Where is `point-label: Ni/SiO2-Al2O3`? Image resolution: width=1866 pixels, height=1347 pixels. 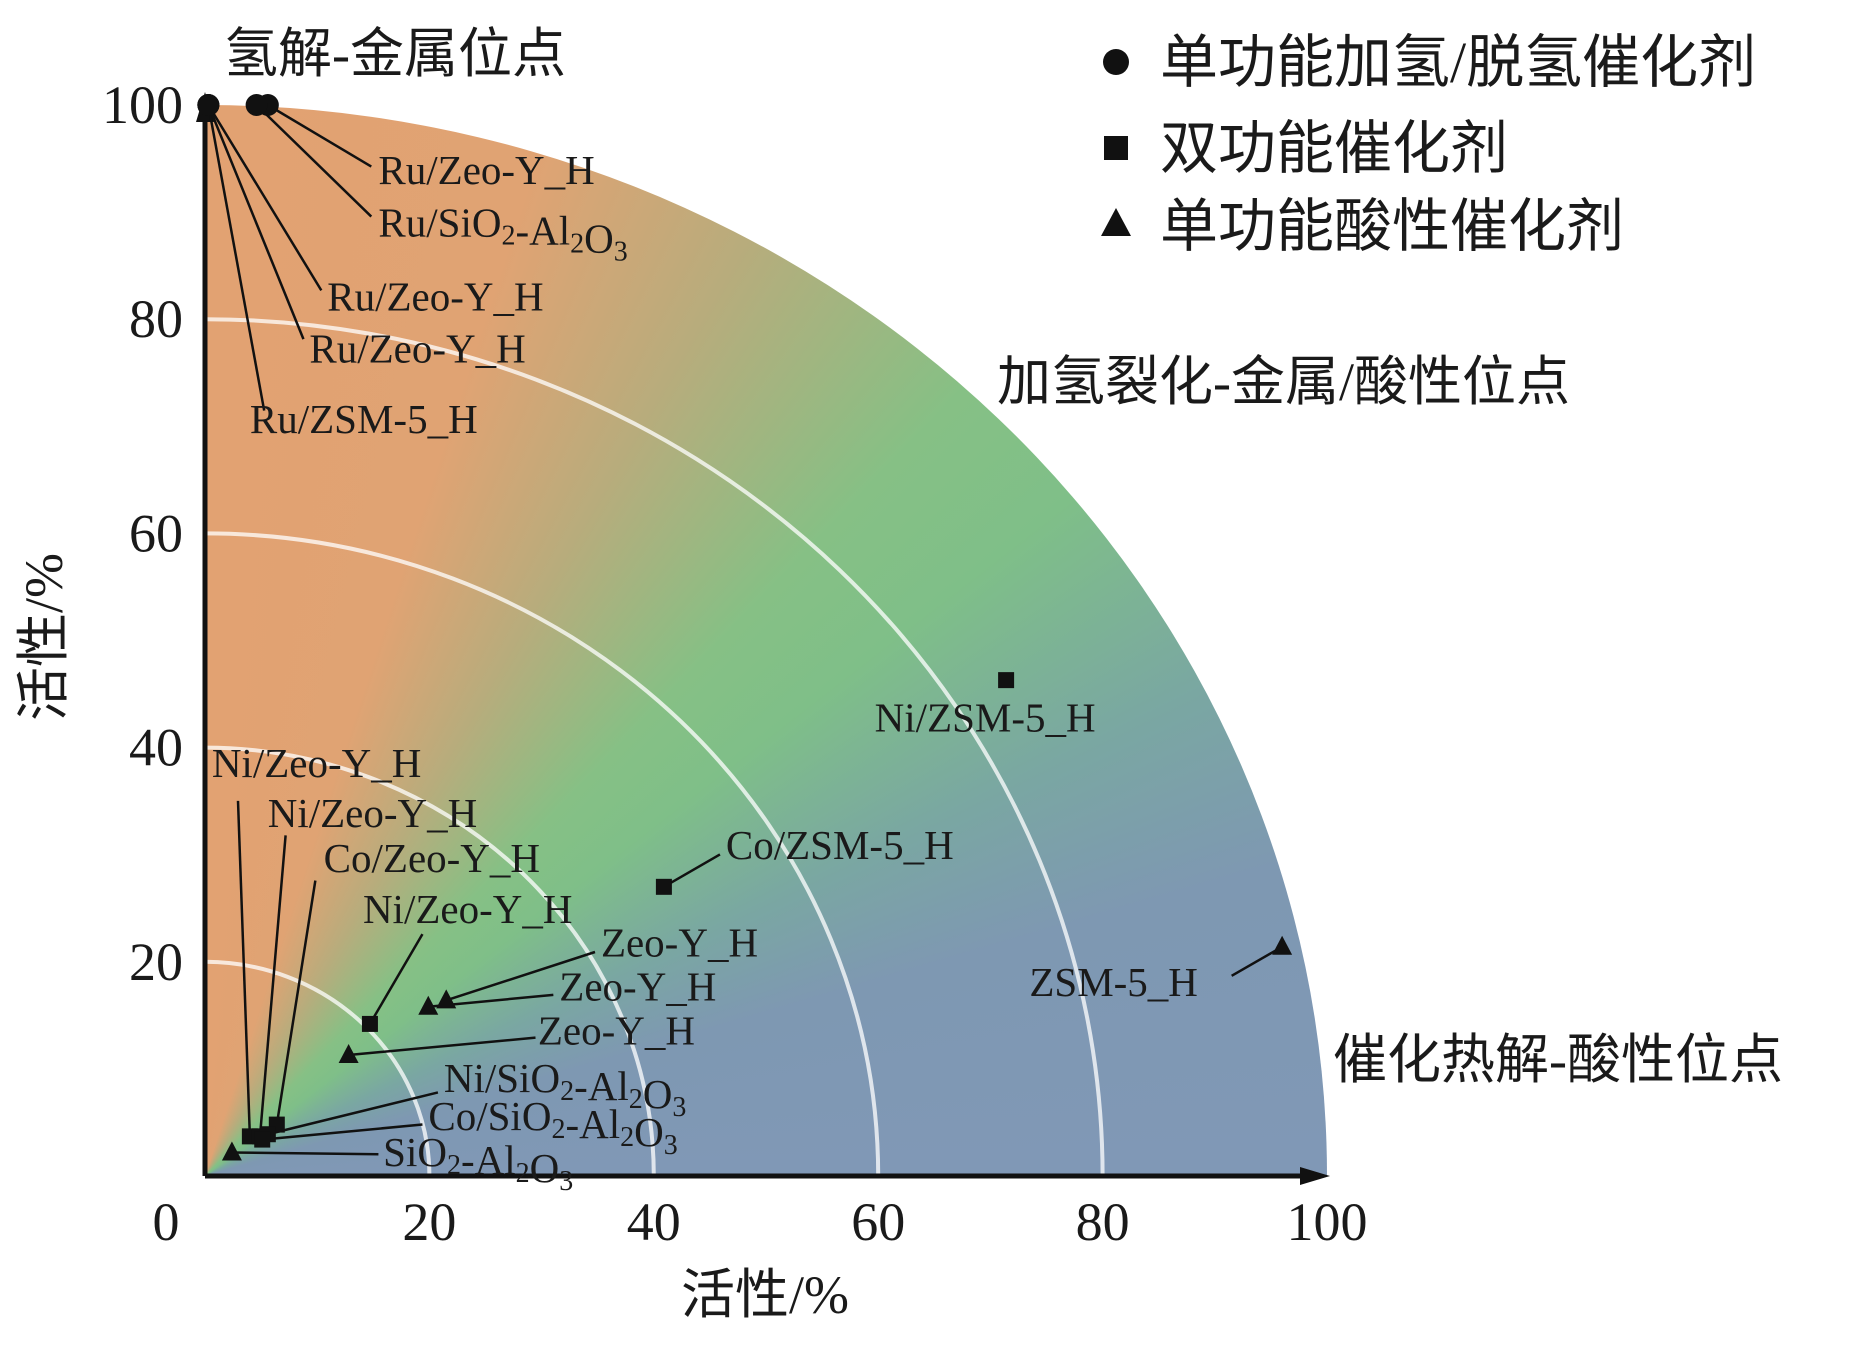 point-label: Ni/SiO2-Al2O3 is located at coordinates (565, 1089).